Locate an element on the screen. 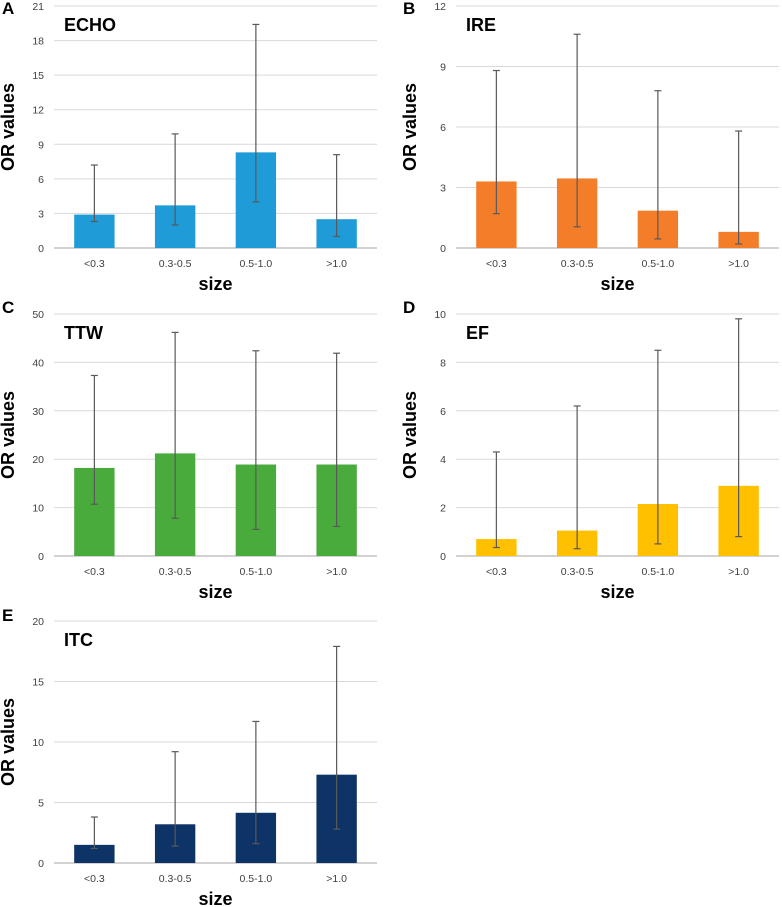 Image resolution: width=782 pixels, height=907 pixels. y-tick-label: 2 is located at coordinates (443, 509).